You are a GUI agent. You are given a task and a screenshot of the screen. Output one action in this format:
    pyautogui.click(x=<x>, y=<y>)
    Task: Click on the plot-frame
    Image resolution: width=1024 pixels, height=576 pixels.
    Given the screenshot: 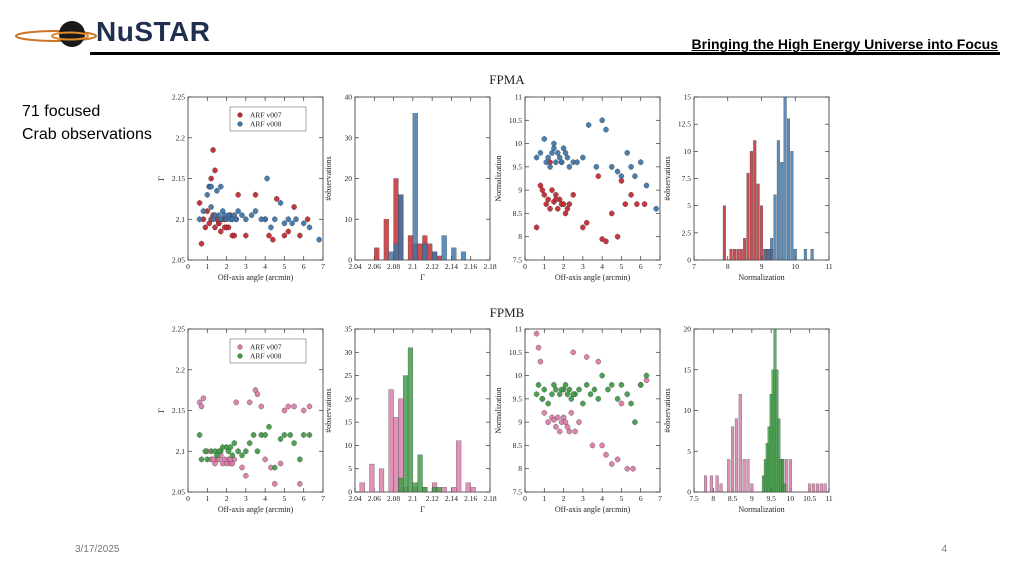 What is the action you would take?
    pyautogui.click(x=592, y=410)
    